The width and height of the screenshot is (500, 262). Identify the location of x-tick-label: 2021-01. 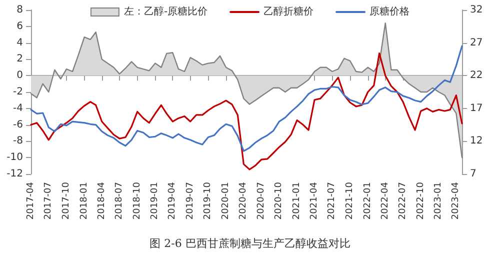
(297, 201).